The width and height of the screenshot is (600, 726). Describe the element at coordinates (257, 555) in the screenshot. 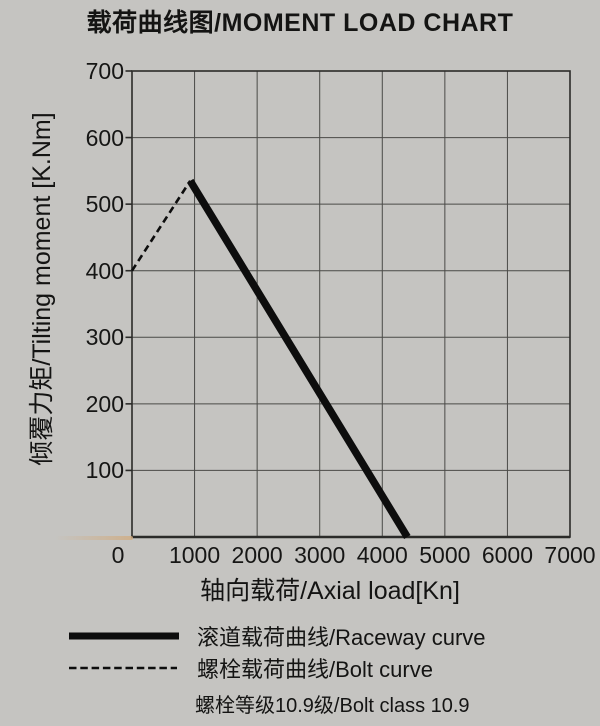

I see `x-tick-label: 2000` at that location.